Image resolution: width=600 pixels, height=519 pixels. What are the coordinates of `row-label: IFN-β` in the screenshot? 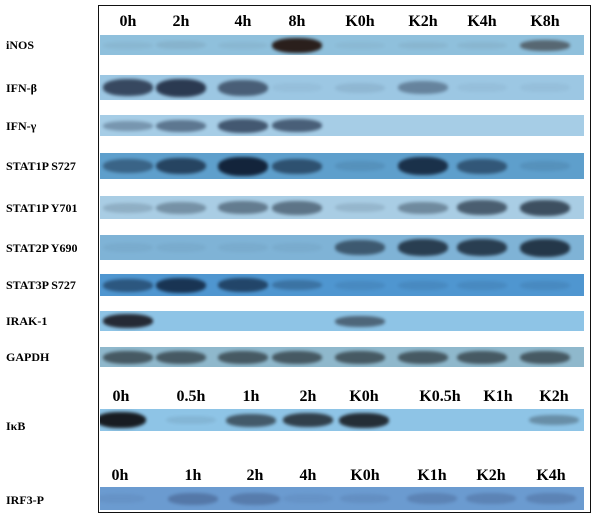 It's located at (21, 87).